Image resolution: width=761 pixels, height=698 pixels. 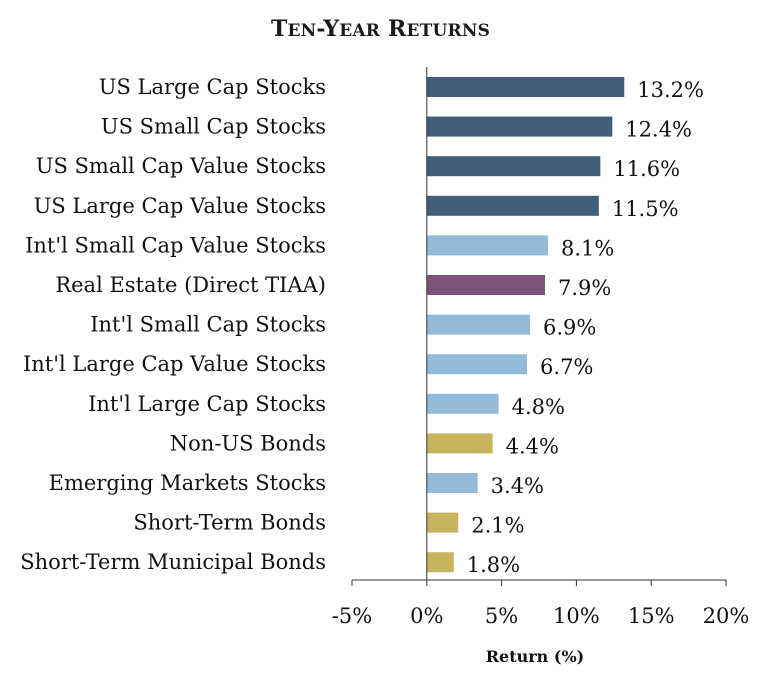 I want to click on x-tick-label: 10%, so click(x=576, y=616).